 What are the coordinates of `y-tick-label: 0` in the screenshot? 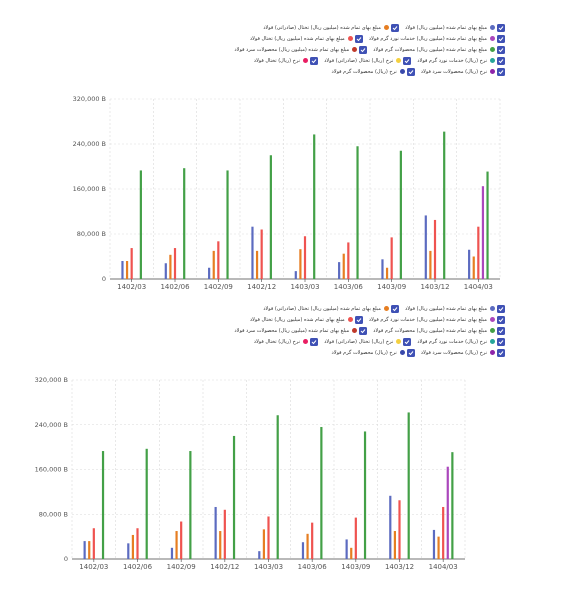 It's located at (104, 279).